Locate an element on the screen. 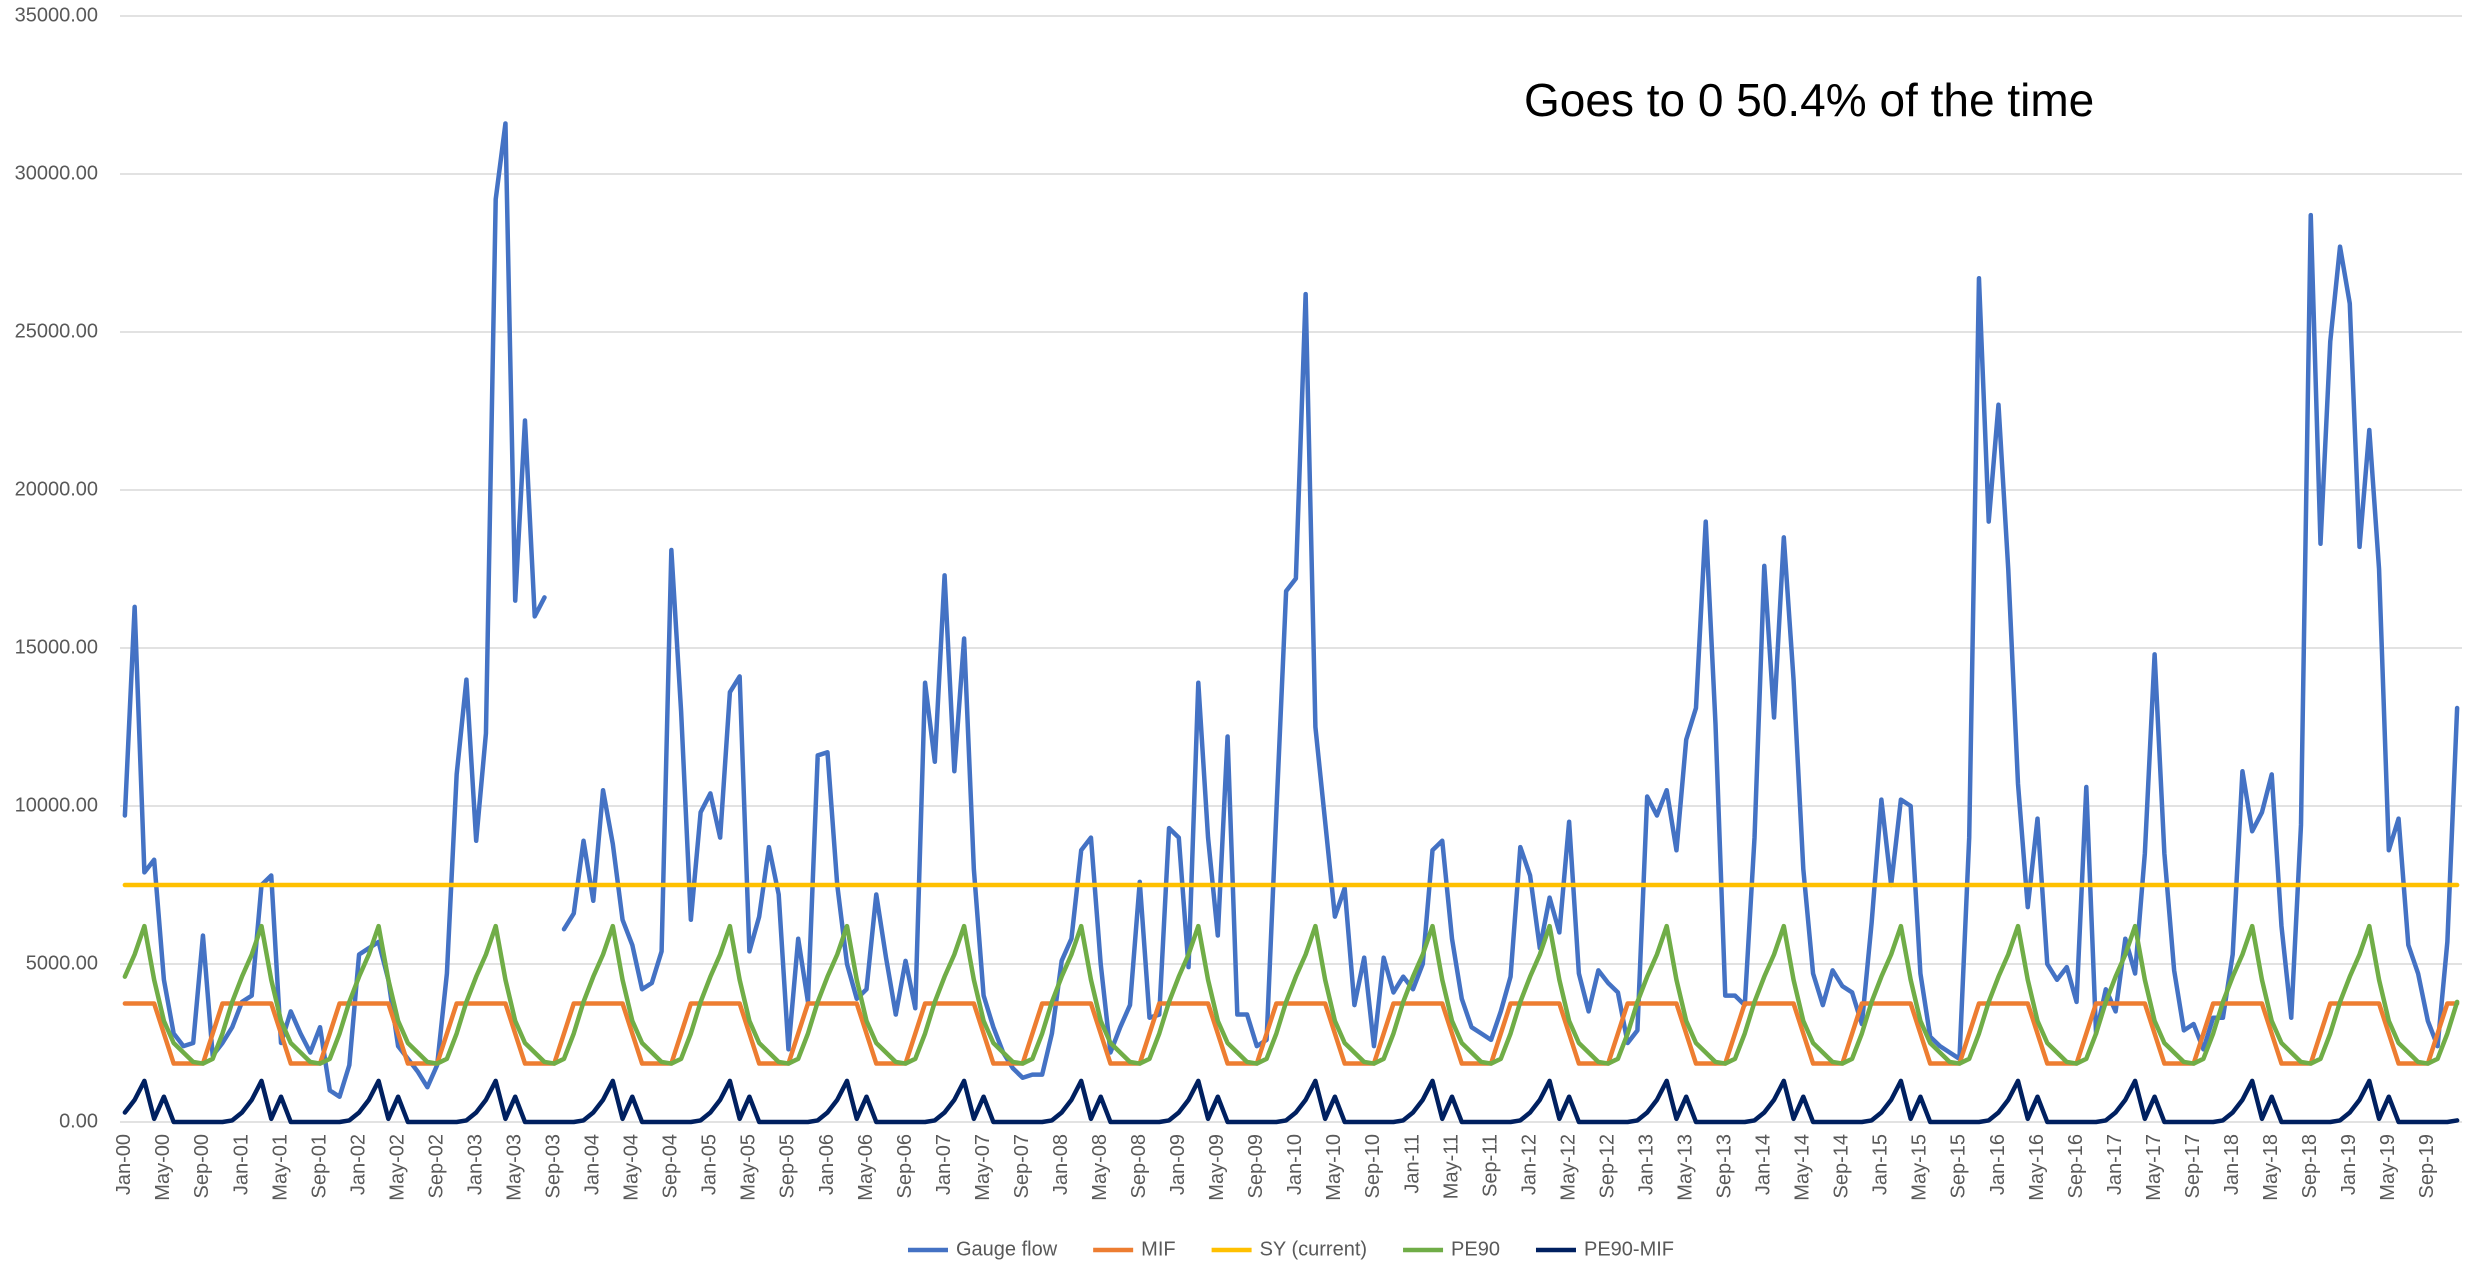 This screenshot has height=1265, width=2471. x-tick-label: Jan-17 is located at coordinates (2115, 1164).